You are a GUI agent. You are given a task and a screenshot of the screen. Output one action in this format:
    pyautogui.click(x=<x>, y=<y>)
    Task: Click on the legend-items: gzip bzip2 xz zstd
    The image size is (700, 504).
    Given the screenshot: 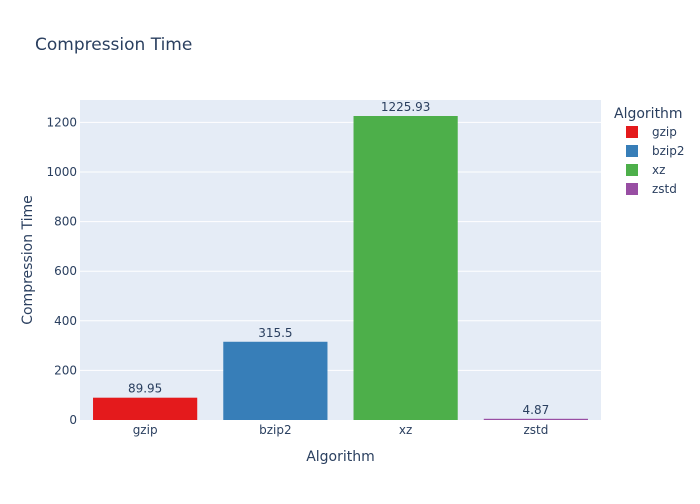 What is the action you would take?
    pyautogui.click(x=655, y=160)
    